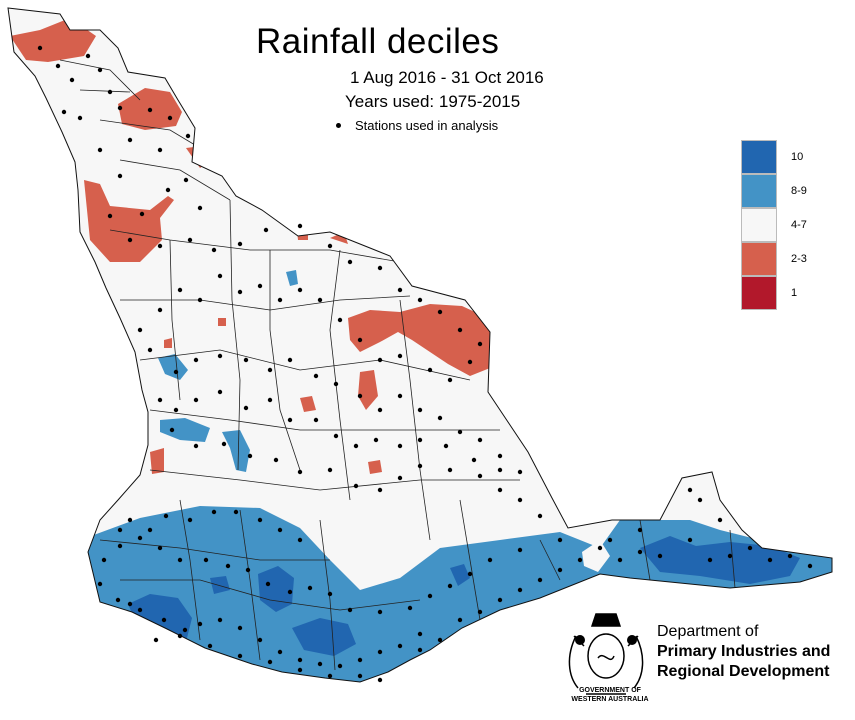  Describe the element at coordinates (774, 191) in the screenshot. I see `legend-row: 8-9` at that location.